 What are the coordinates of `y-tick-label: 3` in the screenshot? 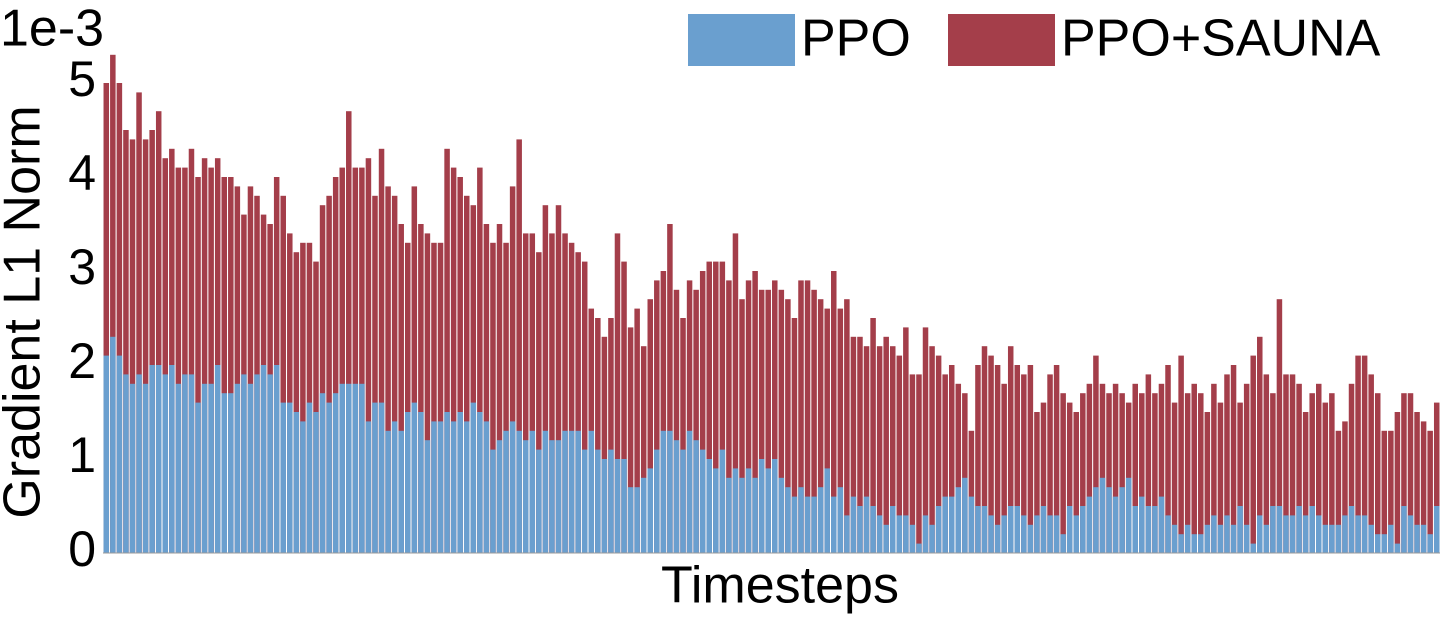 It's located at (82, 267).